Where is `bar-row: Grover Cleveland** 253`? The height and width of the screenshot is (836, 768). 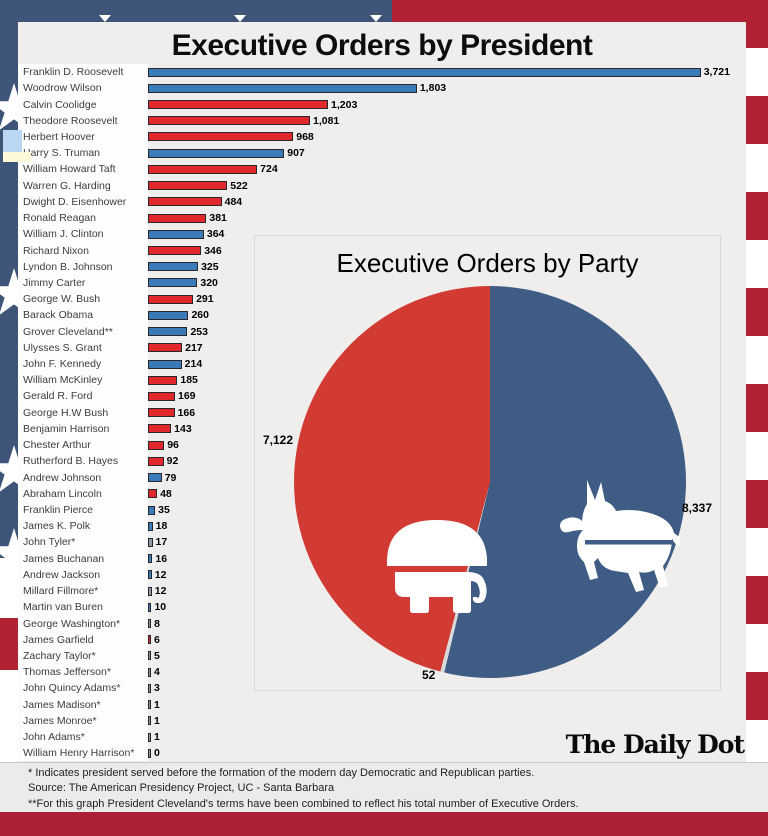 bar-row: Grover Cleveland** 253 is located at coordinates (381, 331).